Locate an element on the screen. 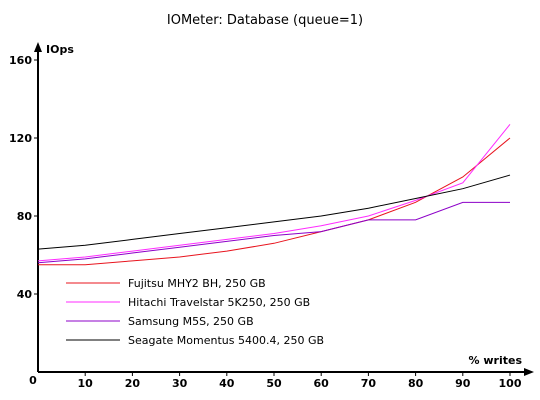 The image size is (540, 400). x-tick-label: 10 is located at coordinates (86, 383).